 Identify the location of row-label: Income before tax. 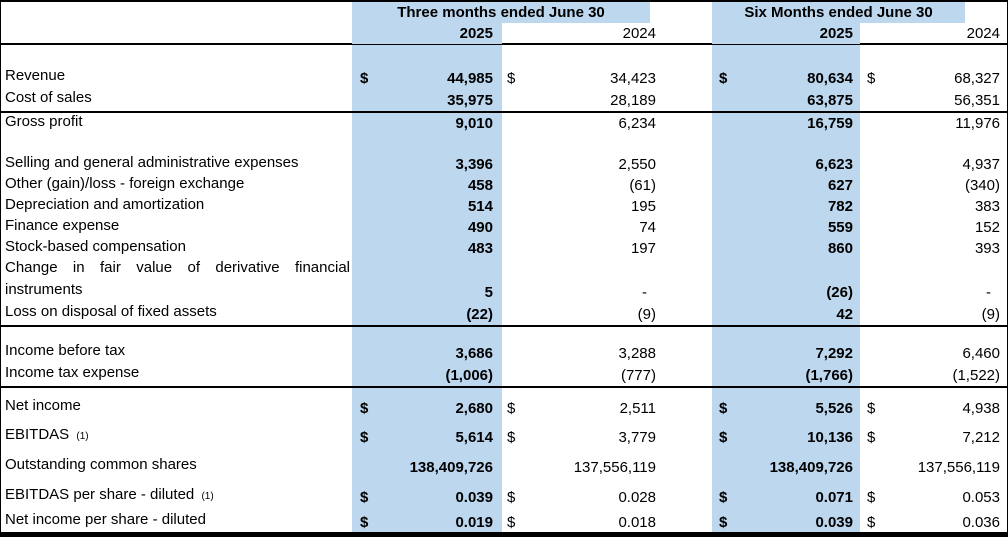
(65, 350).